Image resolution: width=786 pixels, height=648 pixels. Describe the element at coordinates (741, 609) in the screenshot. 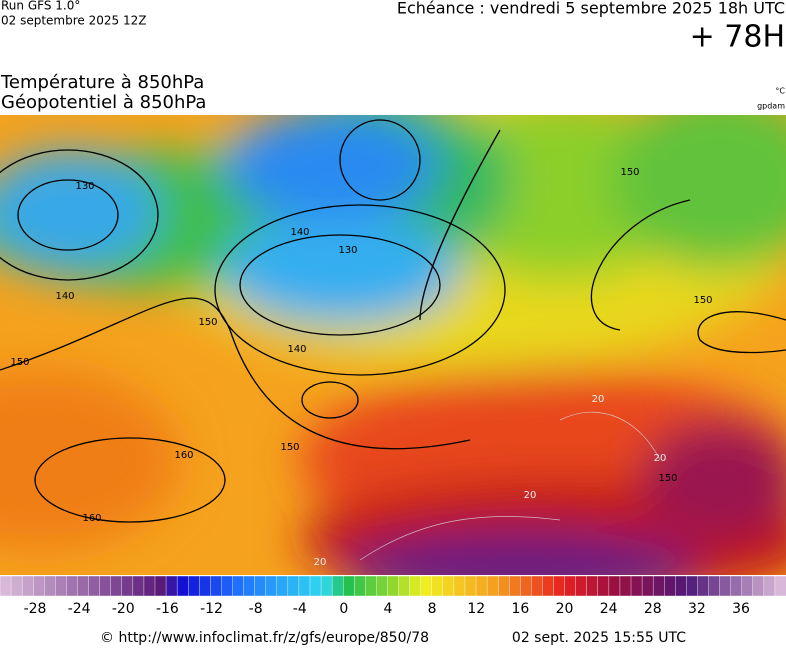

I see `colorbar-tick-label: 36` at that location.